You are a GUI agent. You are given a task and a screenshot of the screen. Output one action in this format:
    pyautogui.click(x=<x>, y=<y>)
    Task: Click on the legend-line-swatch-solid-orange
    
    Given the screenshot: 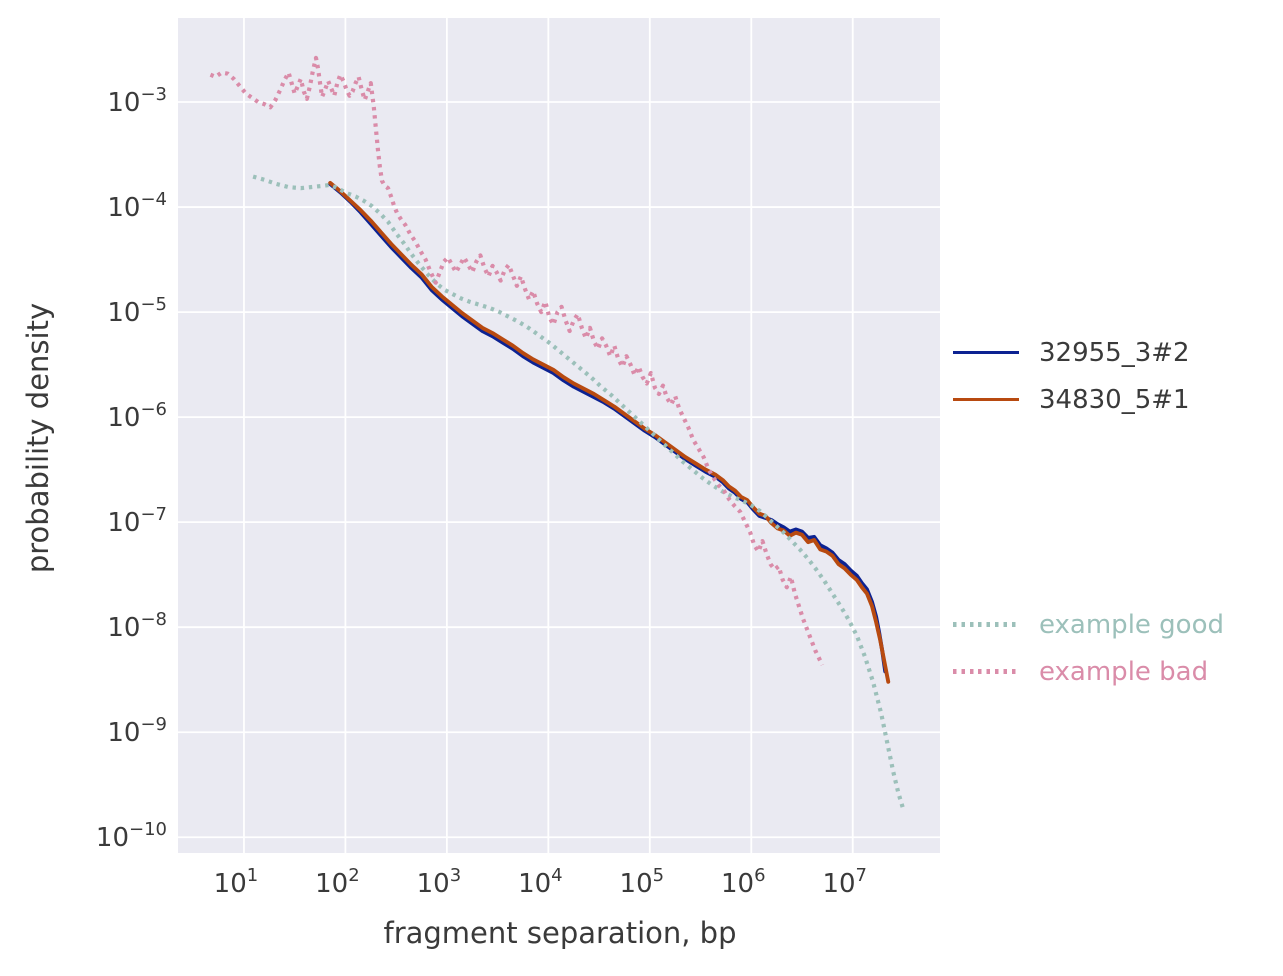 What is the action you would take?
    pyautogui.click(x=986, y=399)
    